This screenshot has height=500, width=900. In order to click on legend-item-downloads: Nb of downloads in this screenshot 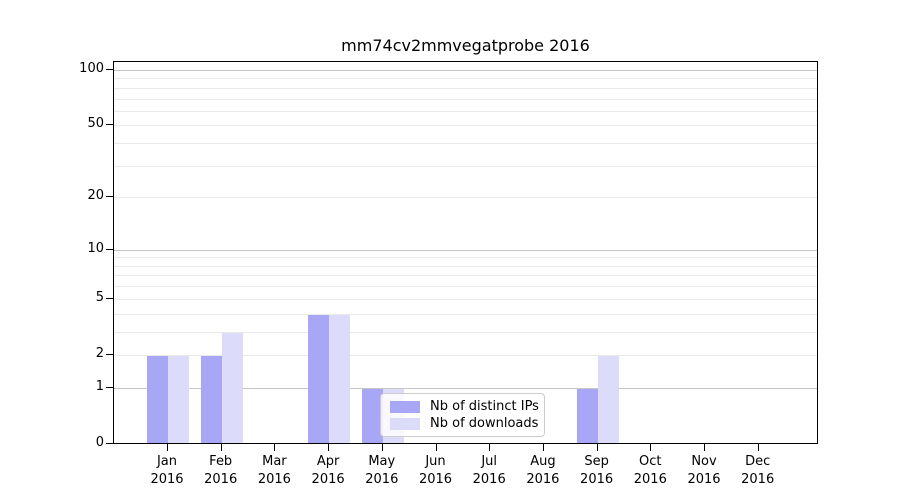, I will do `click(464, 423)`.